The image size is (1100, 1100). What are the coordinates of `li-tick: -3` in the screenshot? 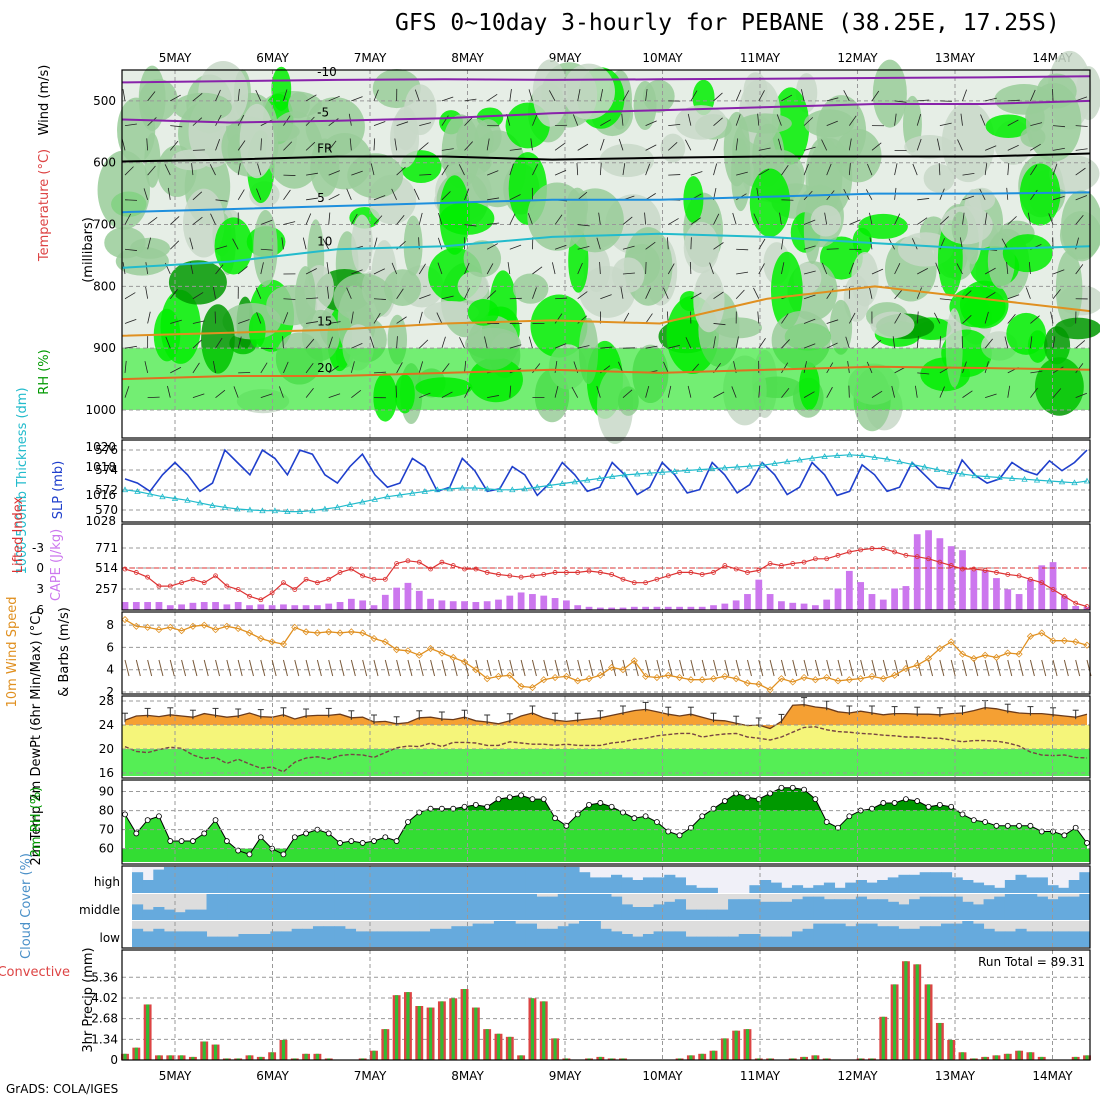 It's located at (38, 548).